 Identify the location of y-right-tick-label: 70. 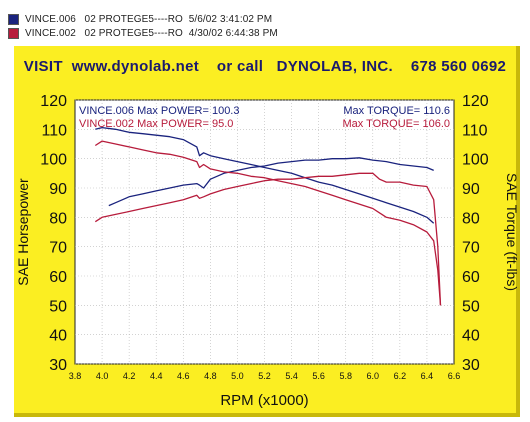
(471, 248).